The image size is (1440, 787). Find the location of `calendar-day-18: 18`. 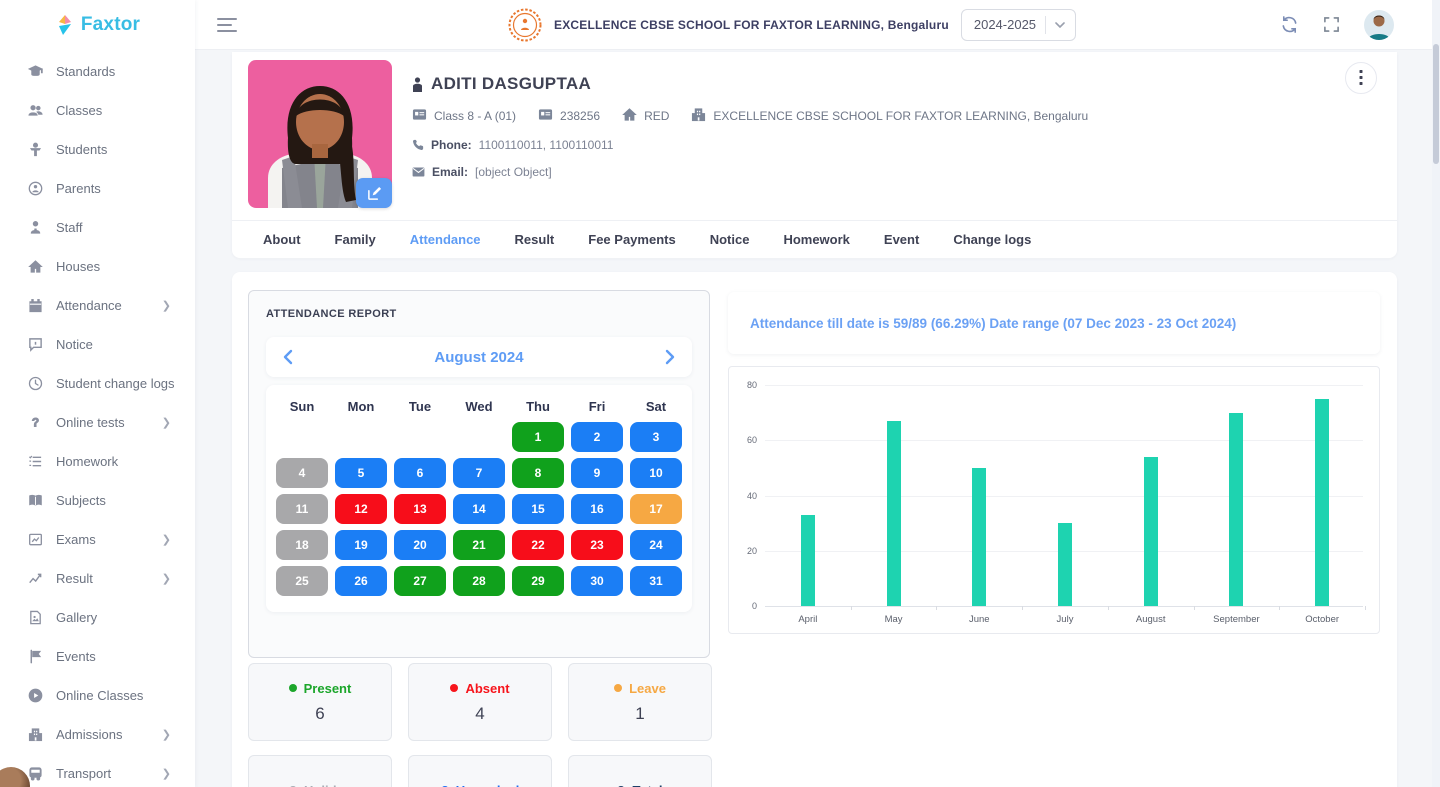

calendar-day-18: 18 is located at coordinates (302, 545).